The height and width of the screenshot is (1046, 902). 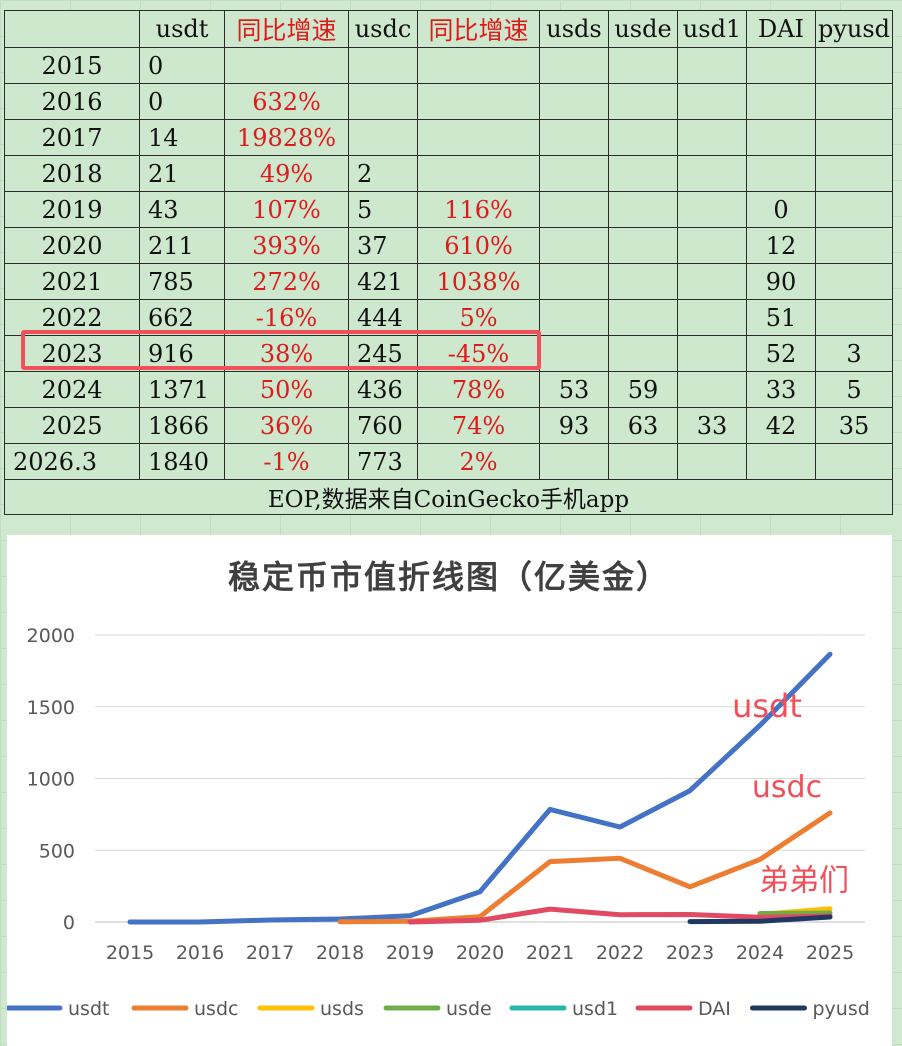 What do you see at coordinates (854, 425) in the screenshot?
I see `value-cell: 35` at bounding box center [854, 425].